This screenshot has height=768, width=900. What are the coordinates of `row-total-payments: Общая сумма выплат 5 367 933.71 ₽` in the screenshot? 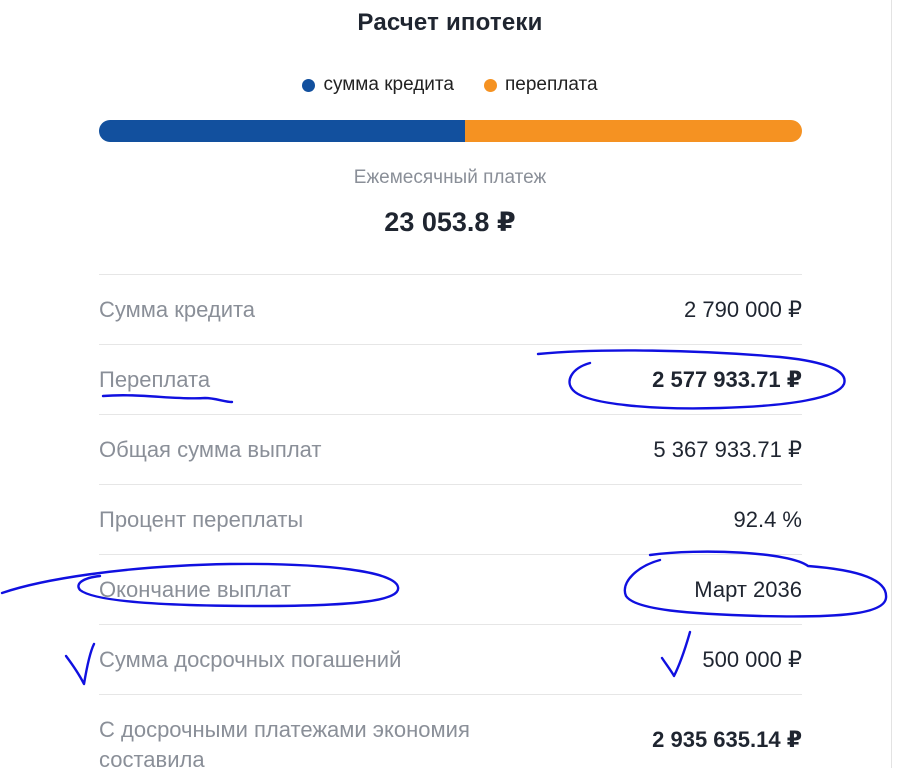 It's located at (450, 449).